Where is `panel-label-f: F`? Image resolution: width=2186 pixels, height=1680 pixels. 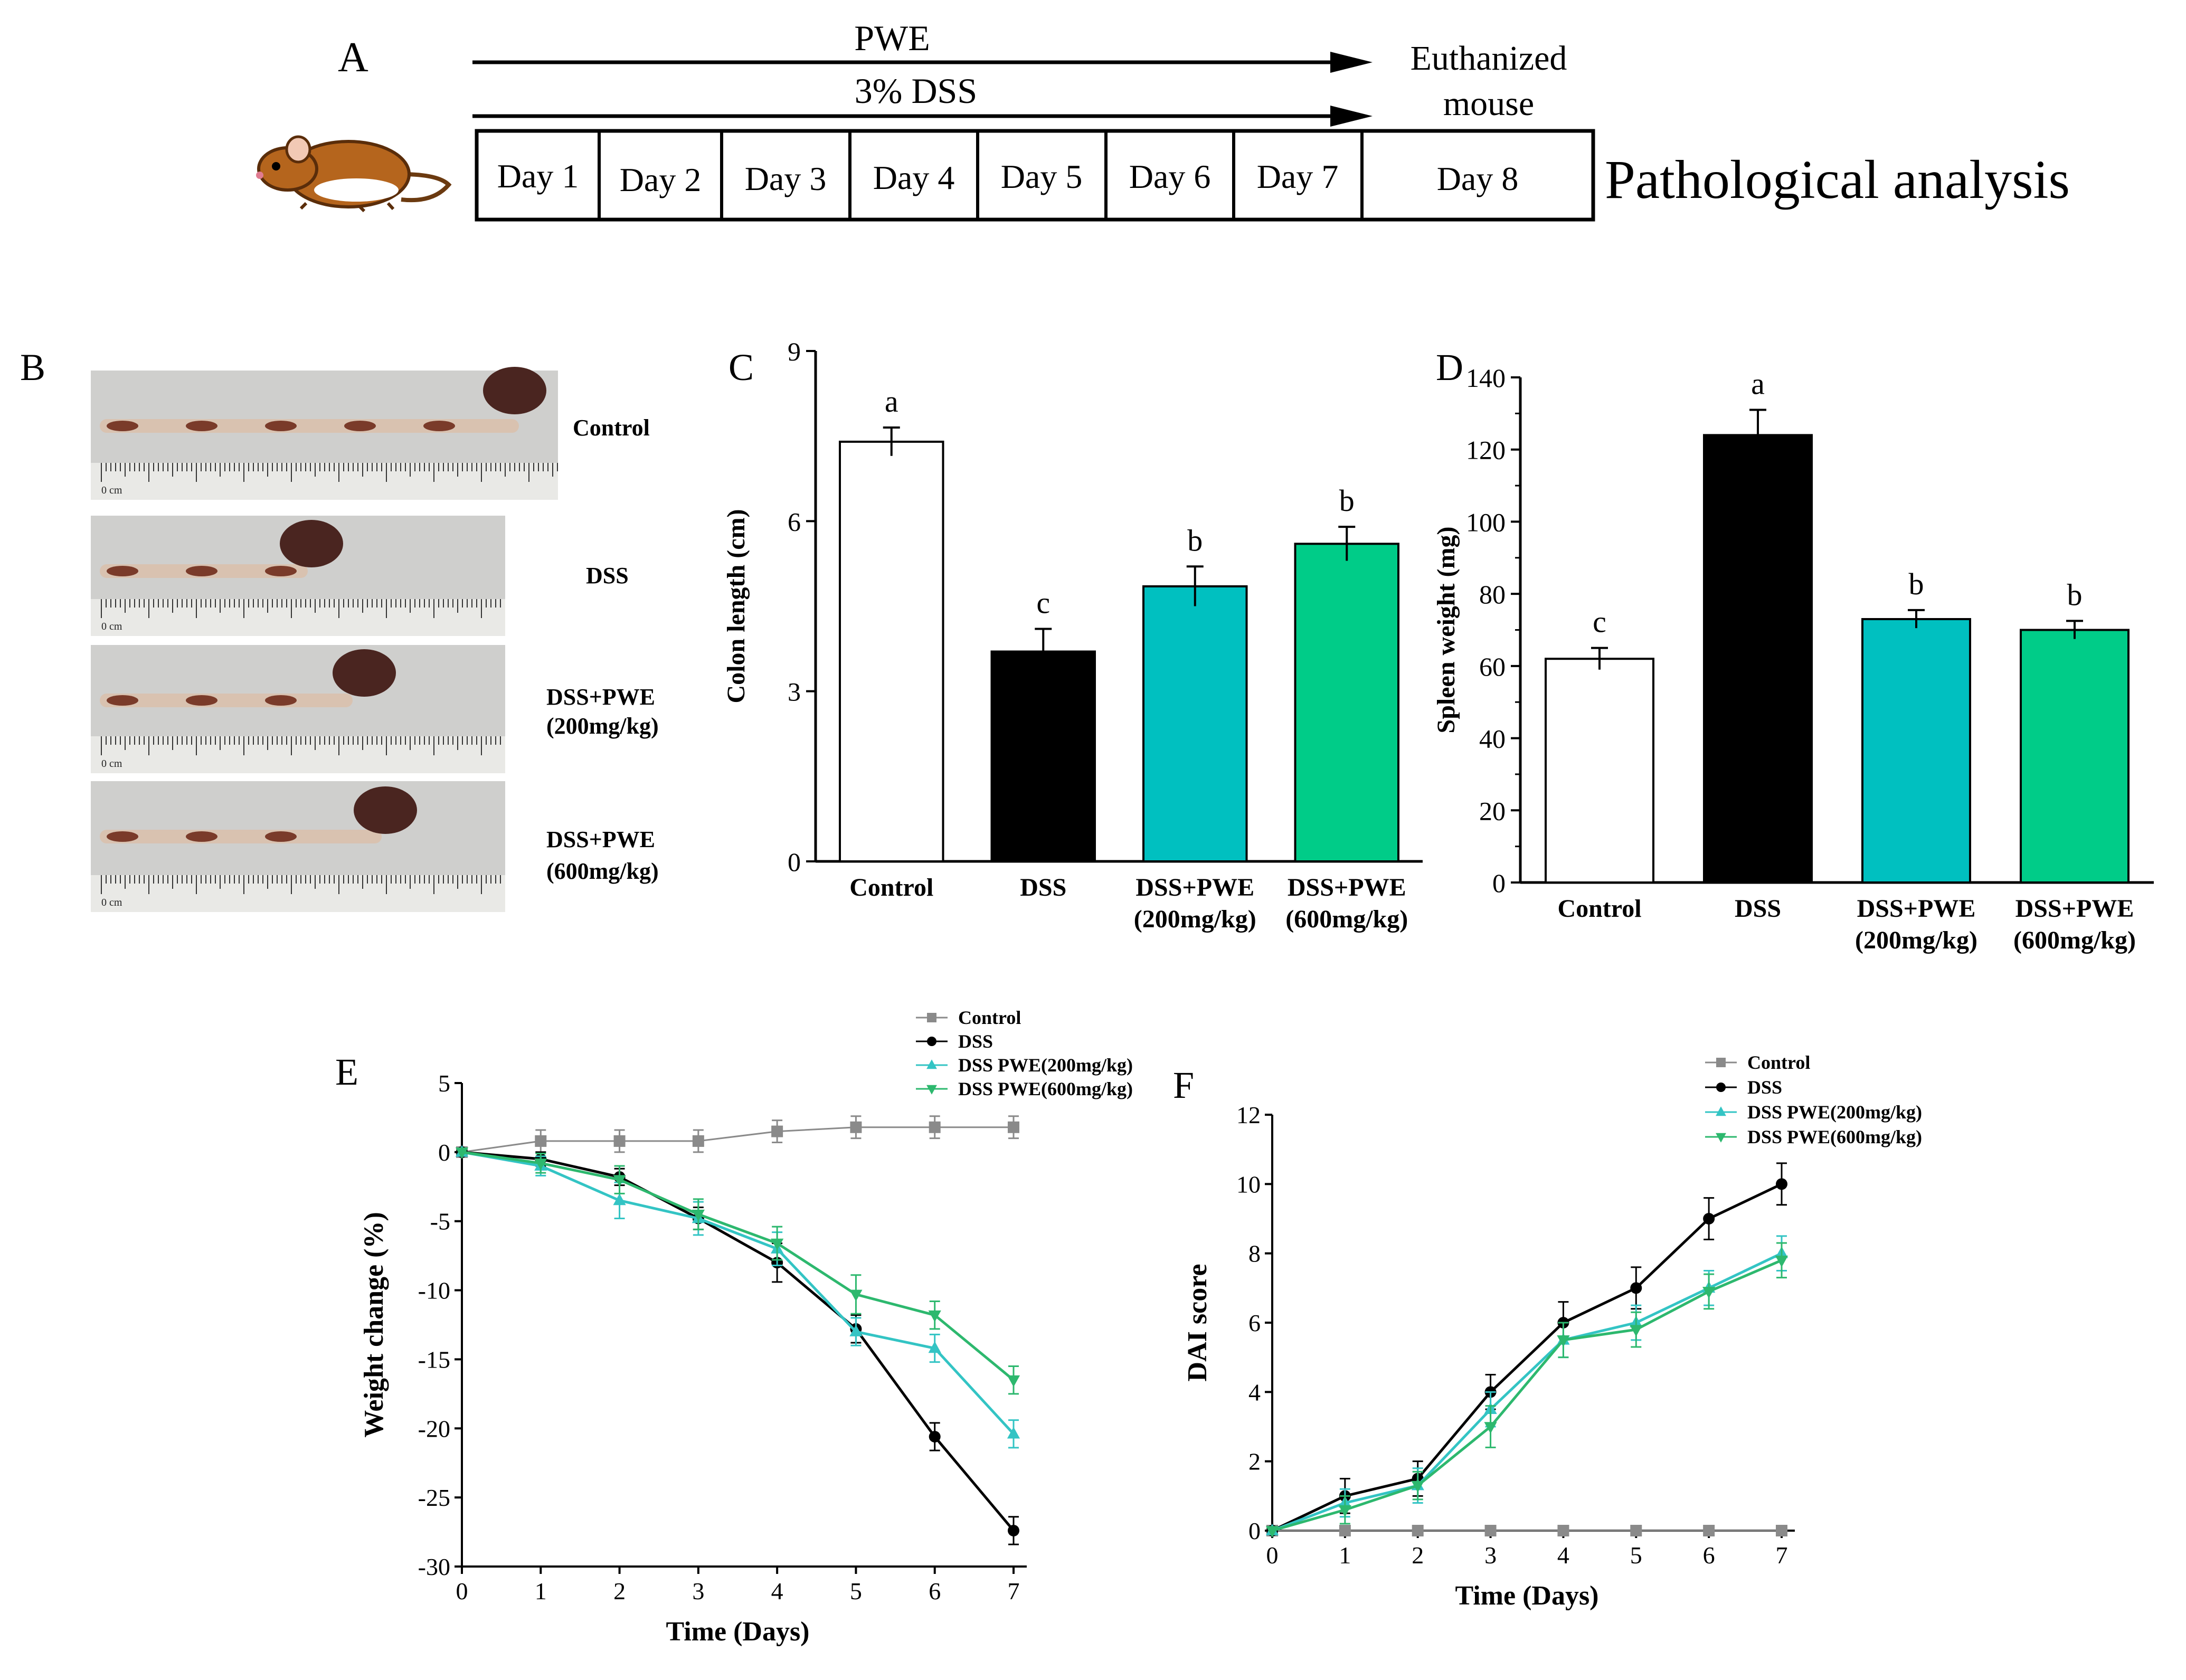
panel-label-f: F is located at coordinates (1183, 1085).